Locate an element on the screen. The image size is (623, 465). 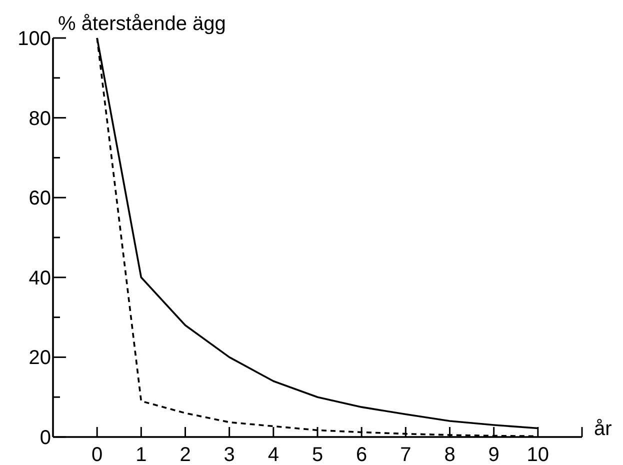
y-tick-label: 40 is located at coordinates (39, 278).